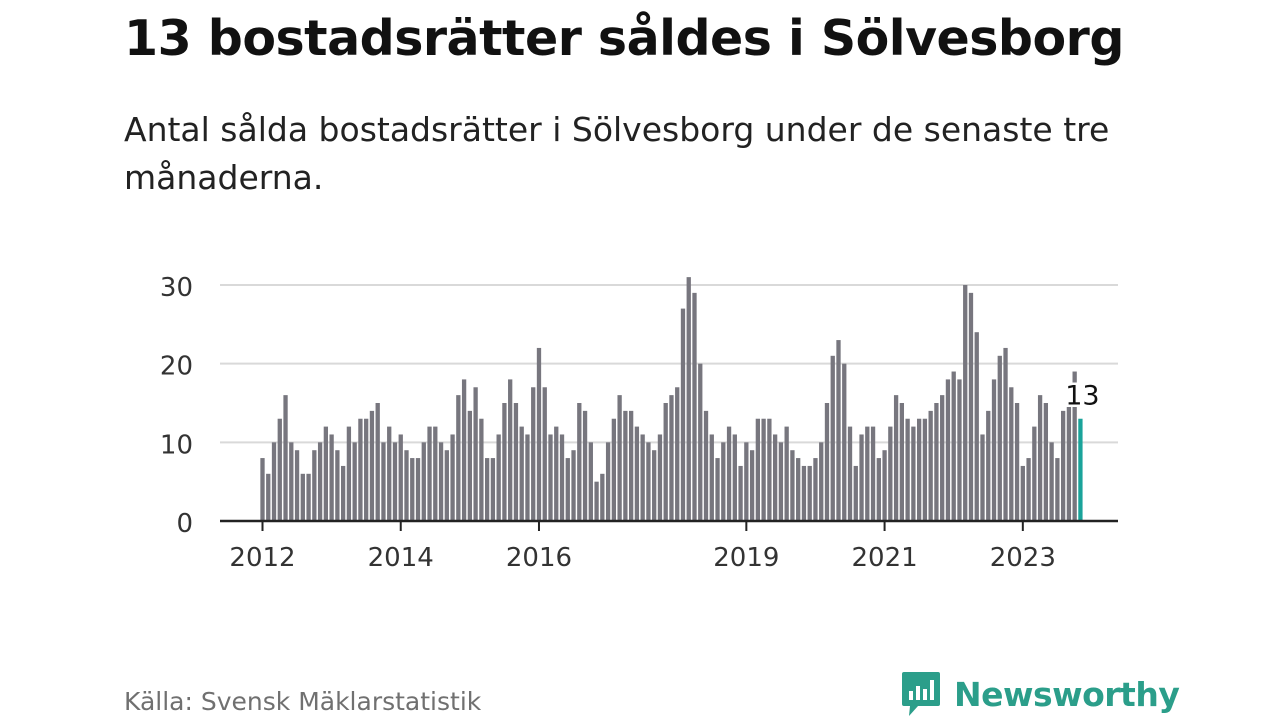 The width and height of the screenshot is (1280, 720). I want to click on y-tick-label: 30, so click(176, 288).